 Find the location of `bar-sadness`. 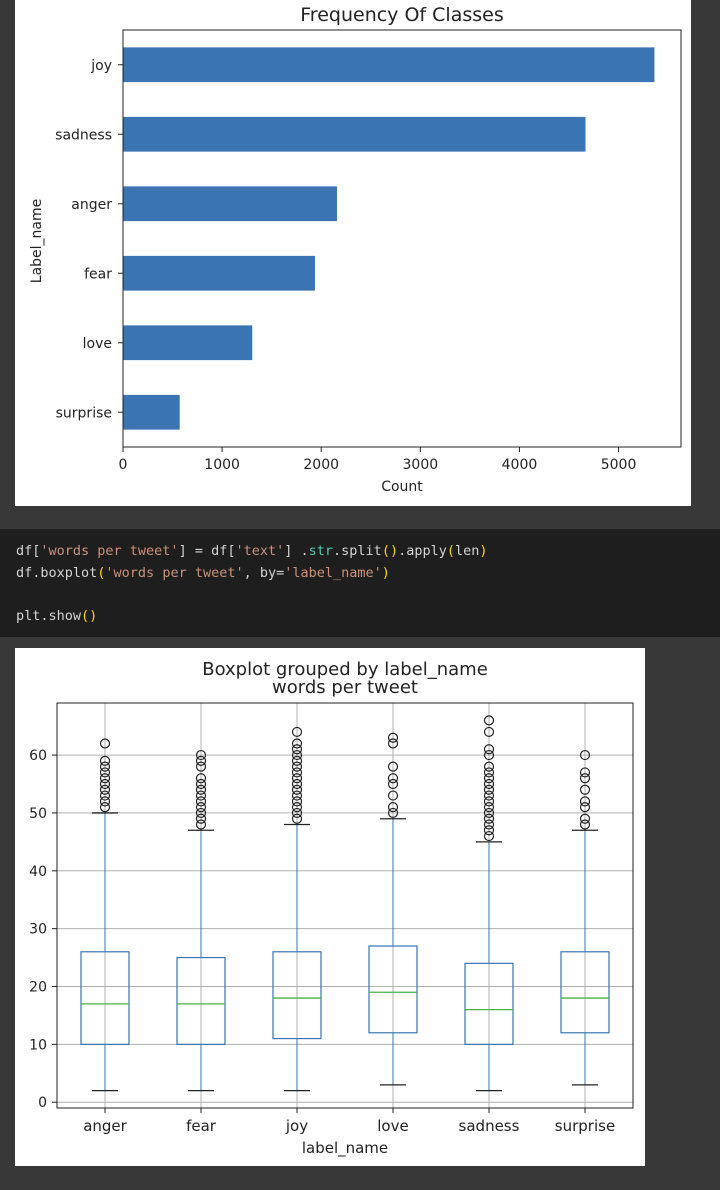

bar-sadness is located at coordinates (354, 134).